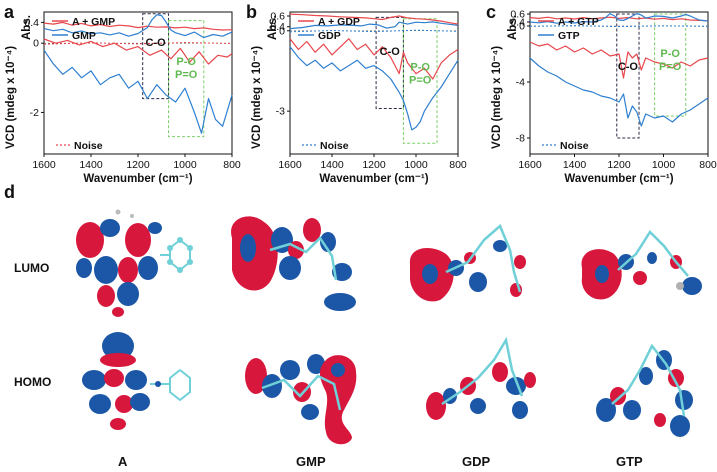 Image resolution: width=717 pixels, height=472 pixels. What do you see at coordinates (280, 112) in the screenshot?
I see `y-tick-label: -3` at bounding box center [280, 112].